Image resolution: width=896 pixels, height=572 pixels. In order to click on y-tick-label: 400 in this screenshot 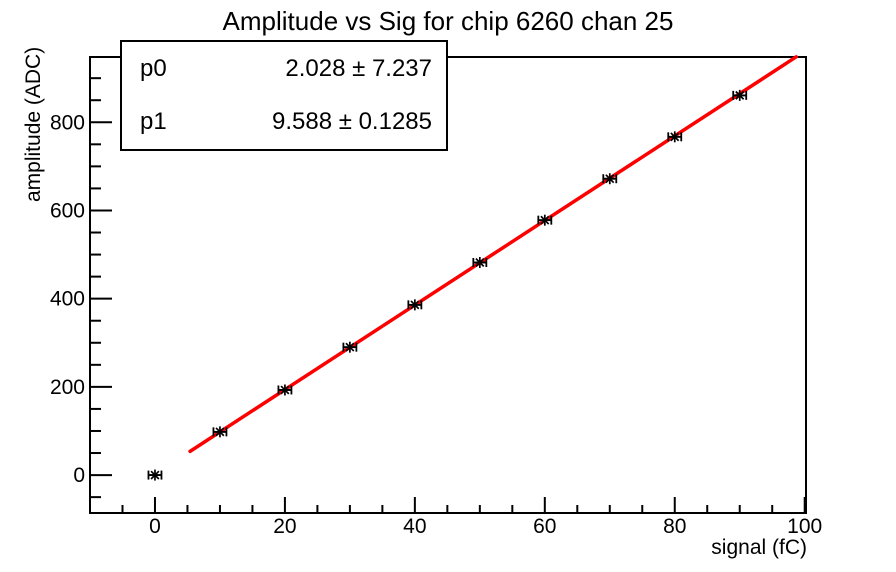, I will do `click(67, 299)`.